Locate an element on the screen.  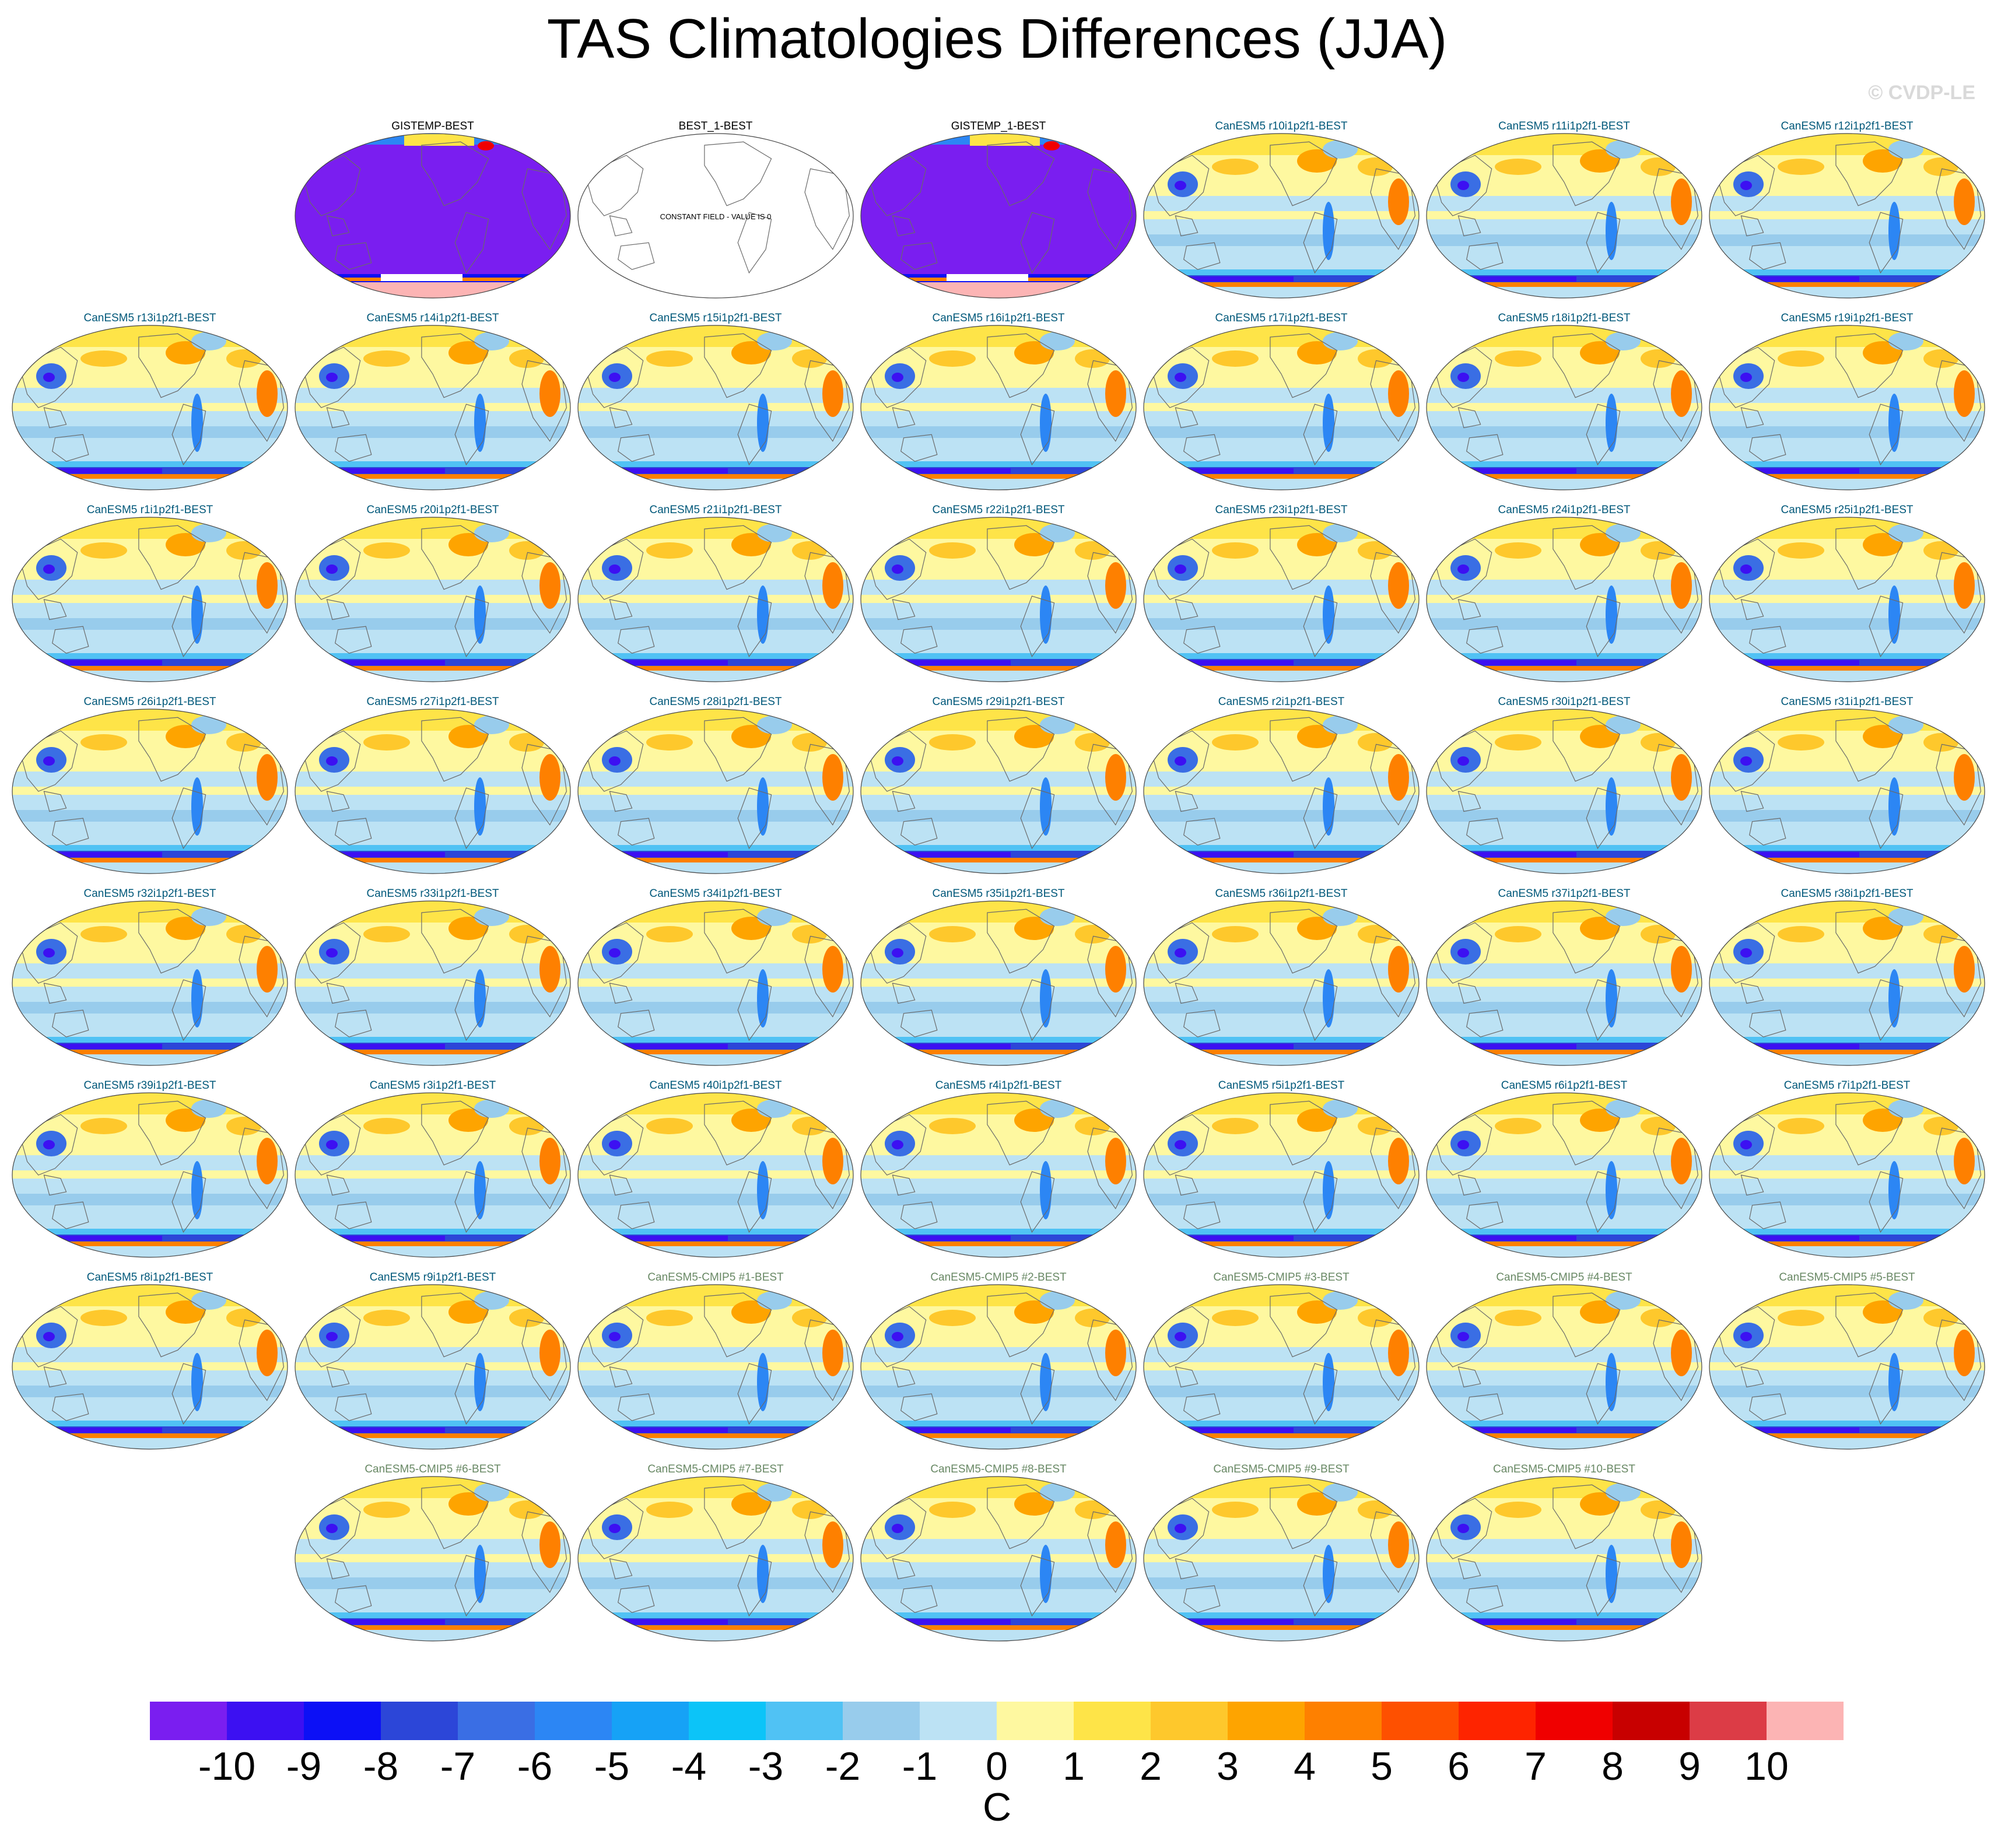
panel-title: CanESM5 r5i1p2f1-BEST is located at coordinates (1281, 1085).